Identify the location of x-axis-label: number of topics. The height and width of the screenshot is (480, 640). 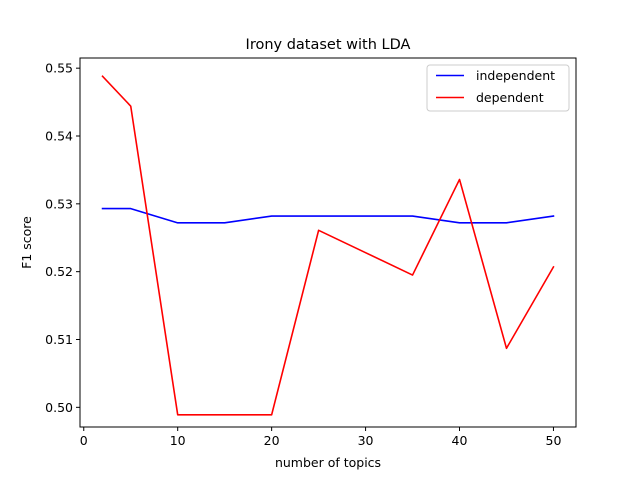
(328, 462).